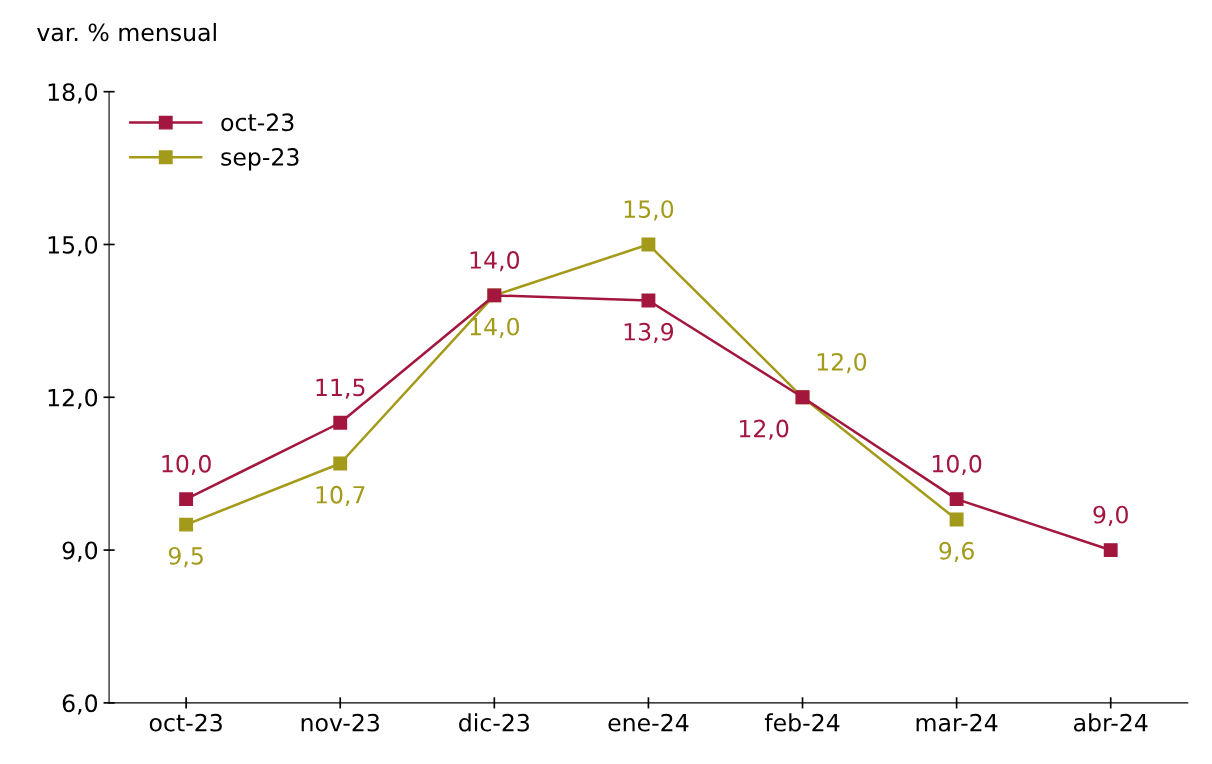  I want to click on x-tick-label: abr-24, so click(1111, 722).